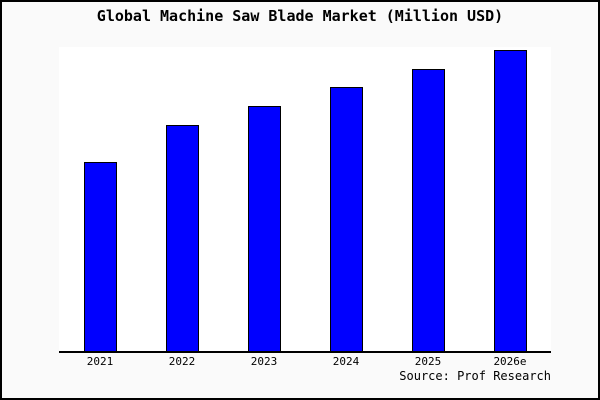 The image size is (600, 400). Describe the element at coordinates (100, 361) in the screenshot. I see `x-tick-label-2021: 2021` at that location.